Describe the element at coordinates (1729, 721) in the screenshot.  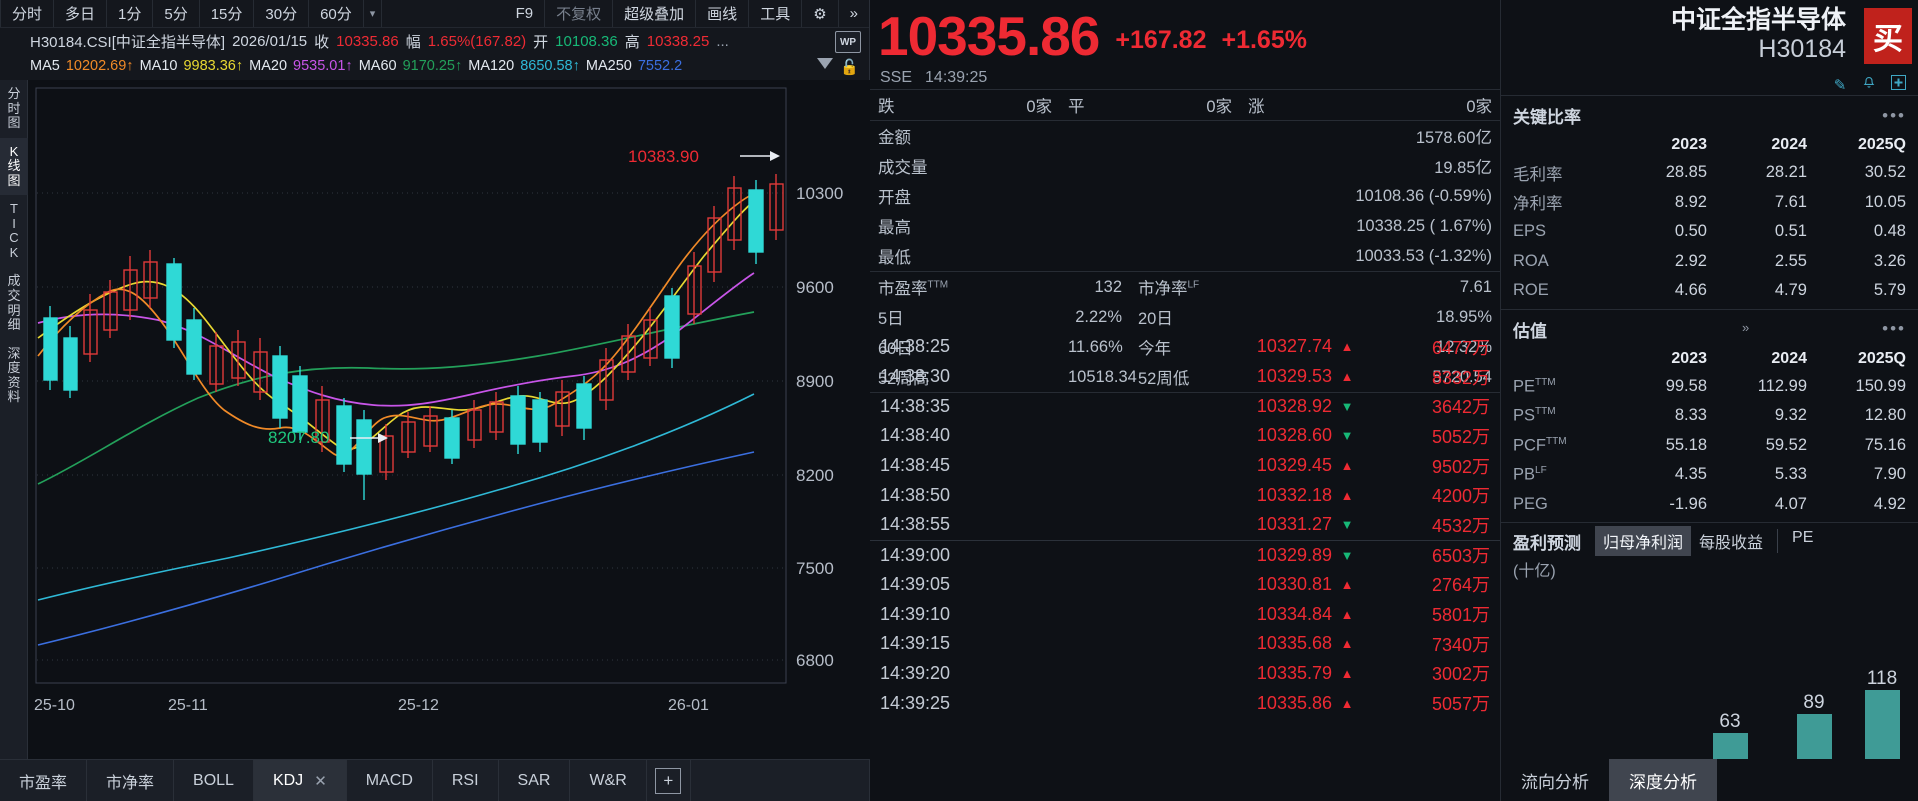
I see `forecast-bar-label-2023: 63` at that location.